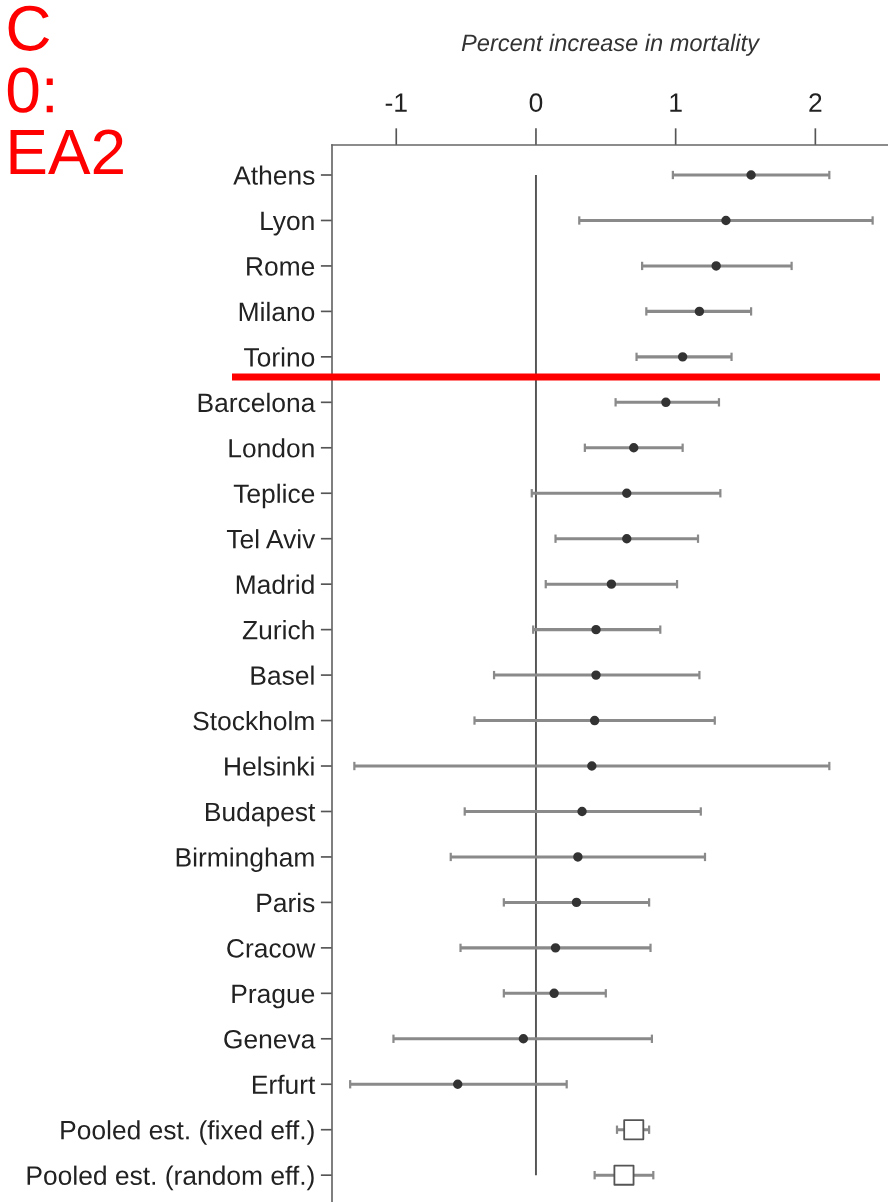 This screenshot has height=1202, width=888. Describe the element at coordinates (253, 720) in the screenshot. I see `y-tick-label: Stockholm` at that location.